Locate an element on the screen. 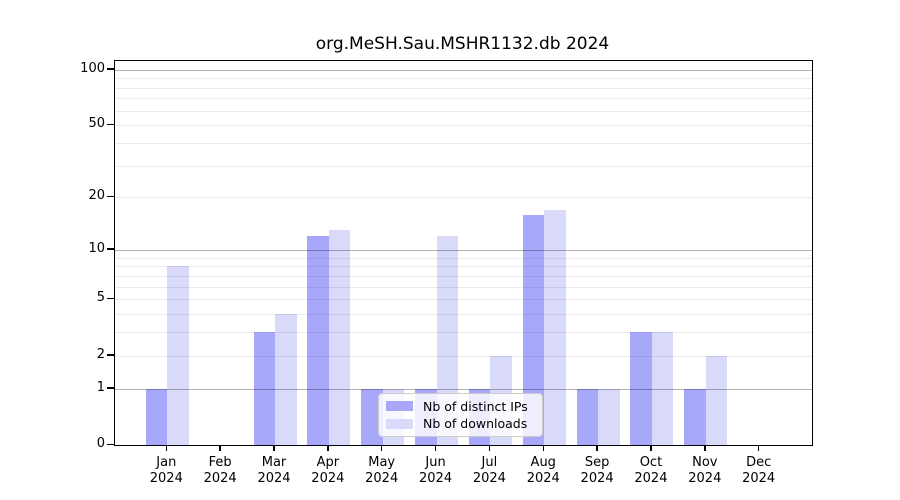 This screenshot has height=500, width=900. y-tick-label: 1 is located at coordinates (100, 387).